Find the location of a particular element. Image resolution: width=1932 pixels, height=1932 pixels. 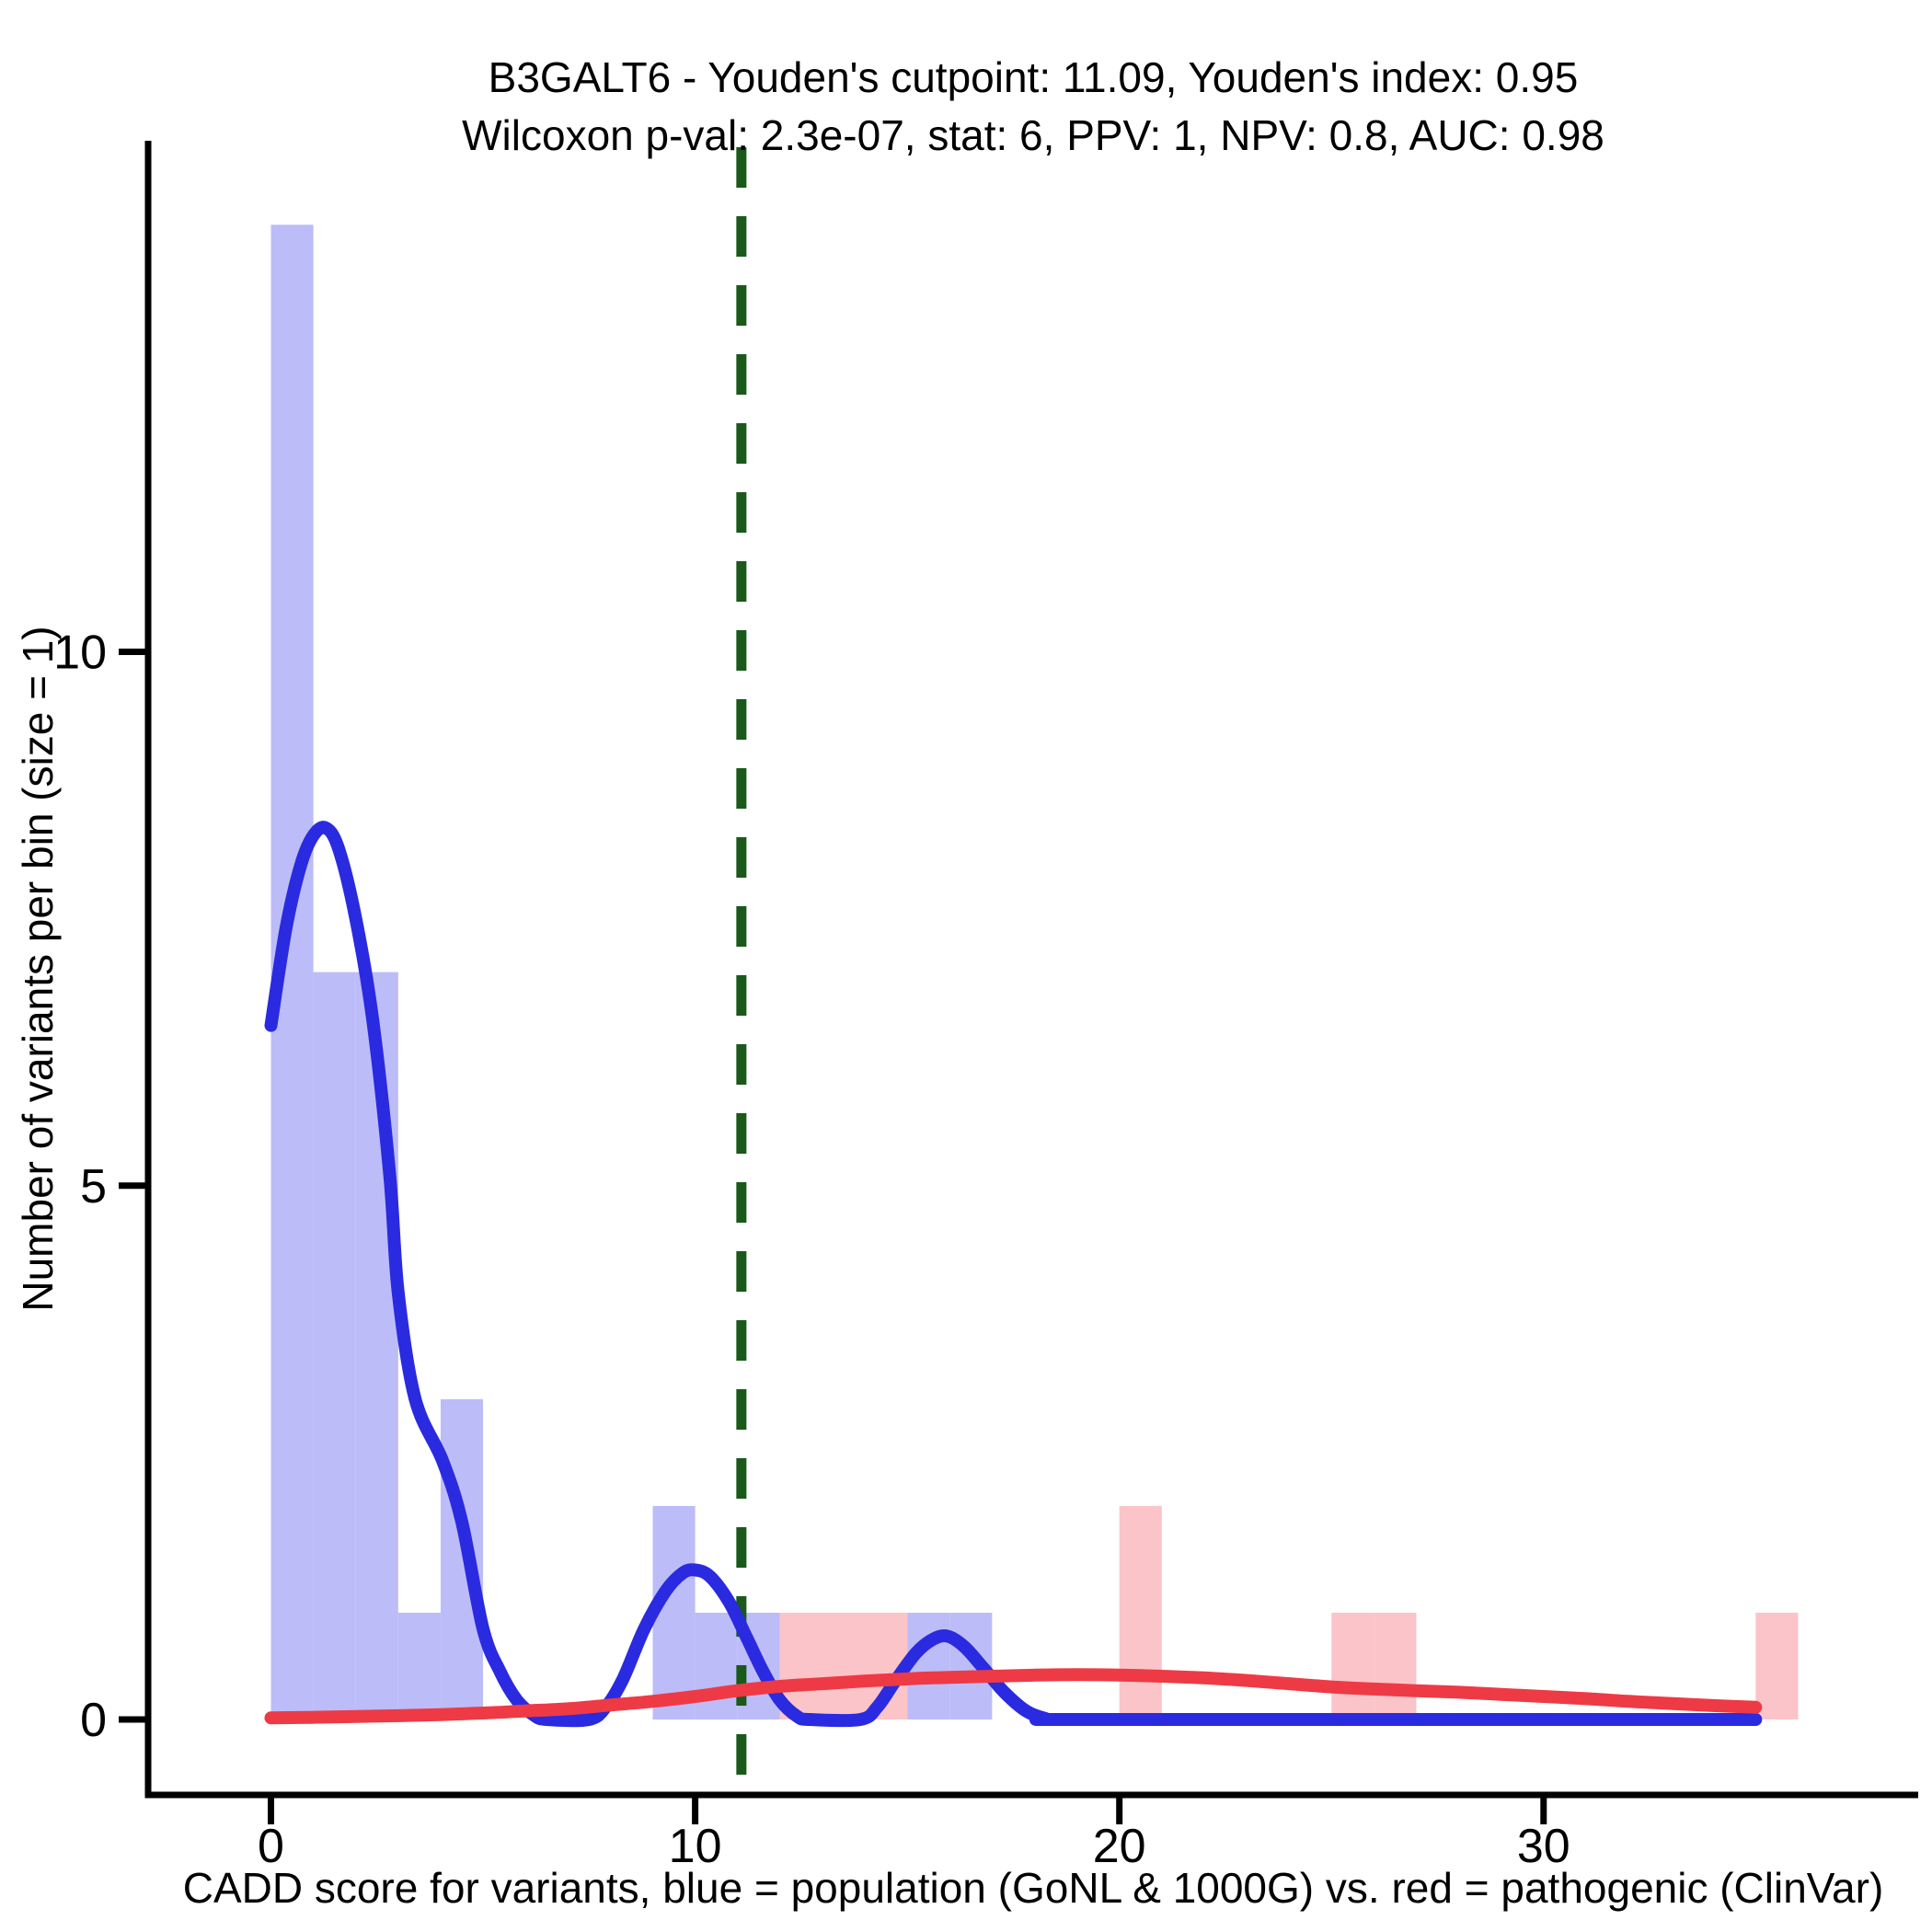

y-tick-label: 10 is located at coordinates (80, 653).